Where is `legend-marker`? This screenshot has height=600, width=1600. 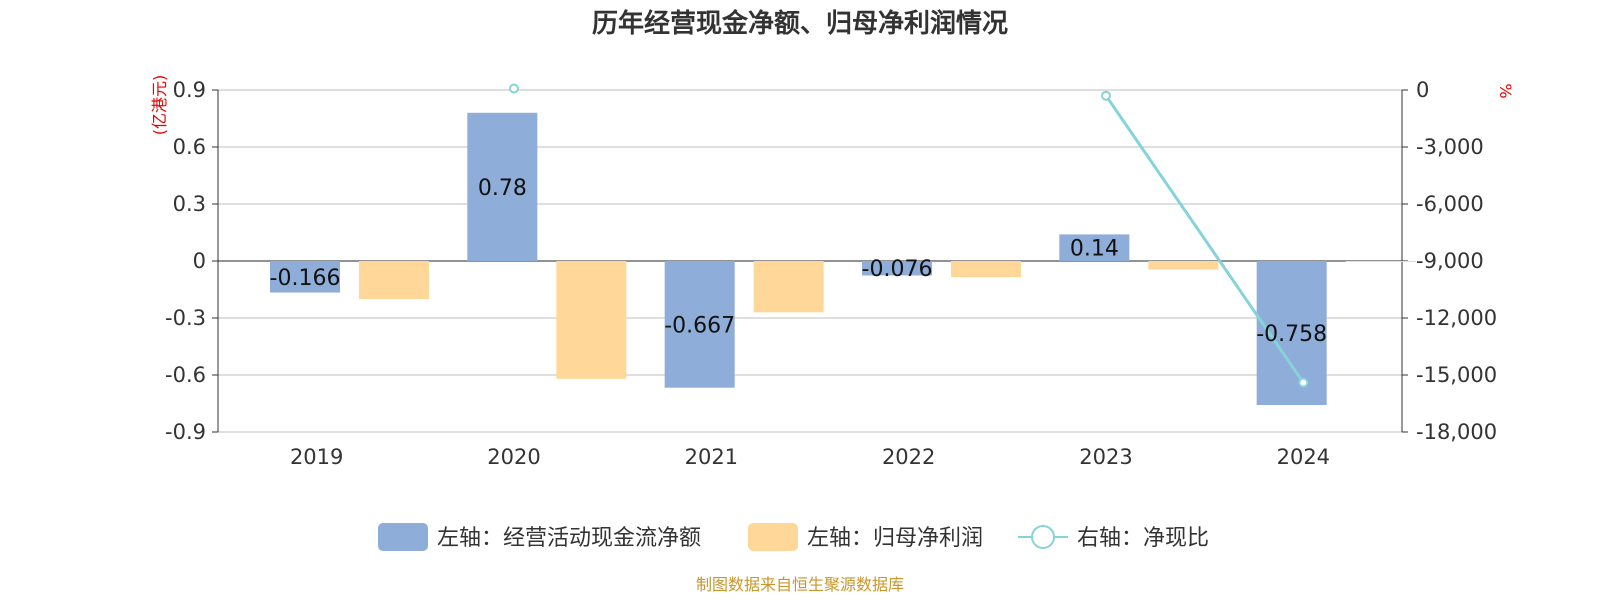 legend-marker is located at coordinates (1043, 537).